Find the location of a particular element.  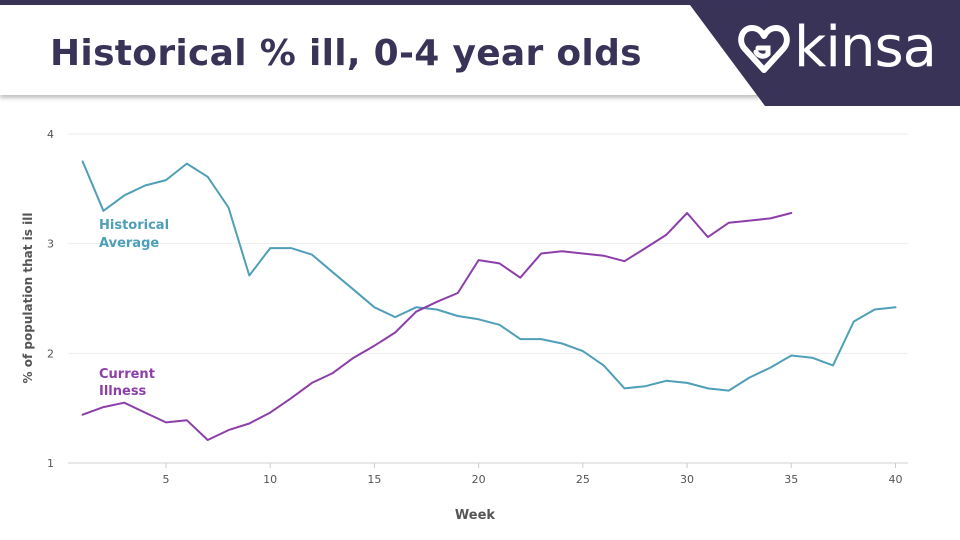

series-label-line: Illness is located at coordinates (123, 391).